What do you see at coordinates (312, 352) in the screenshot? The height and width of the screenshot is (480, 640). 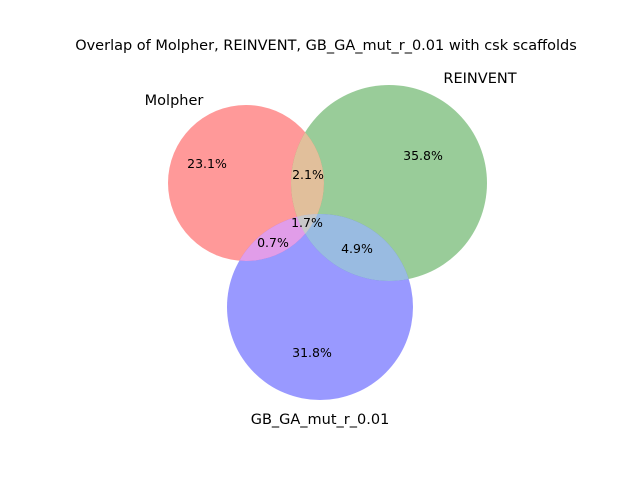 I see `region-label-gbga-only: 31.8%` at bounding box center [312, 352].